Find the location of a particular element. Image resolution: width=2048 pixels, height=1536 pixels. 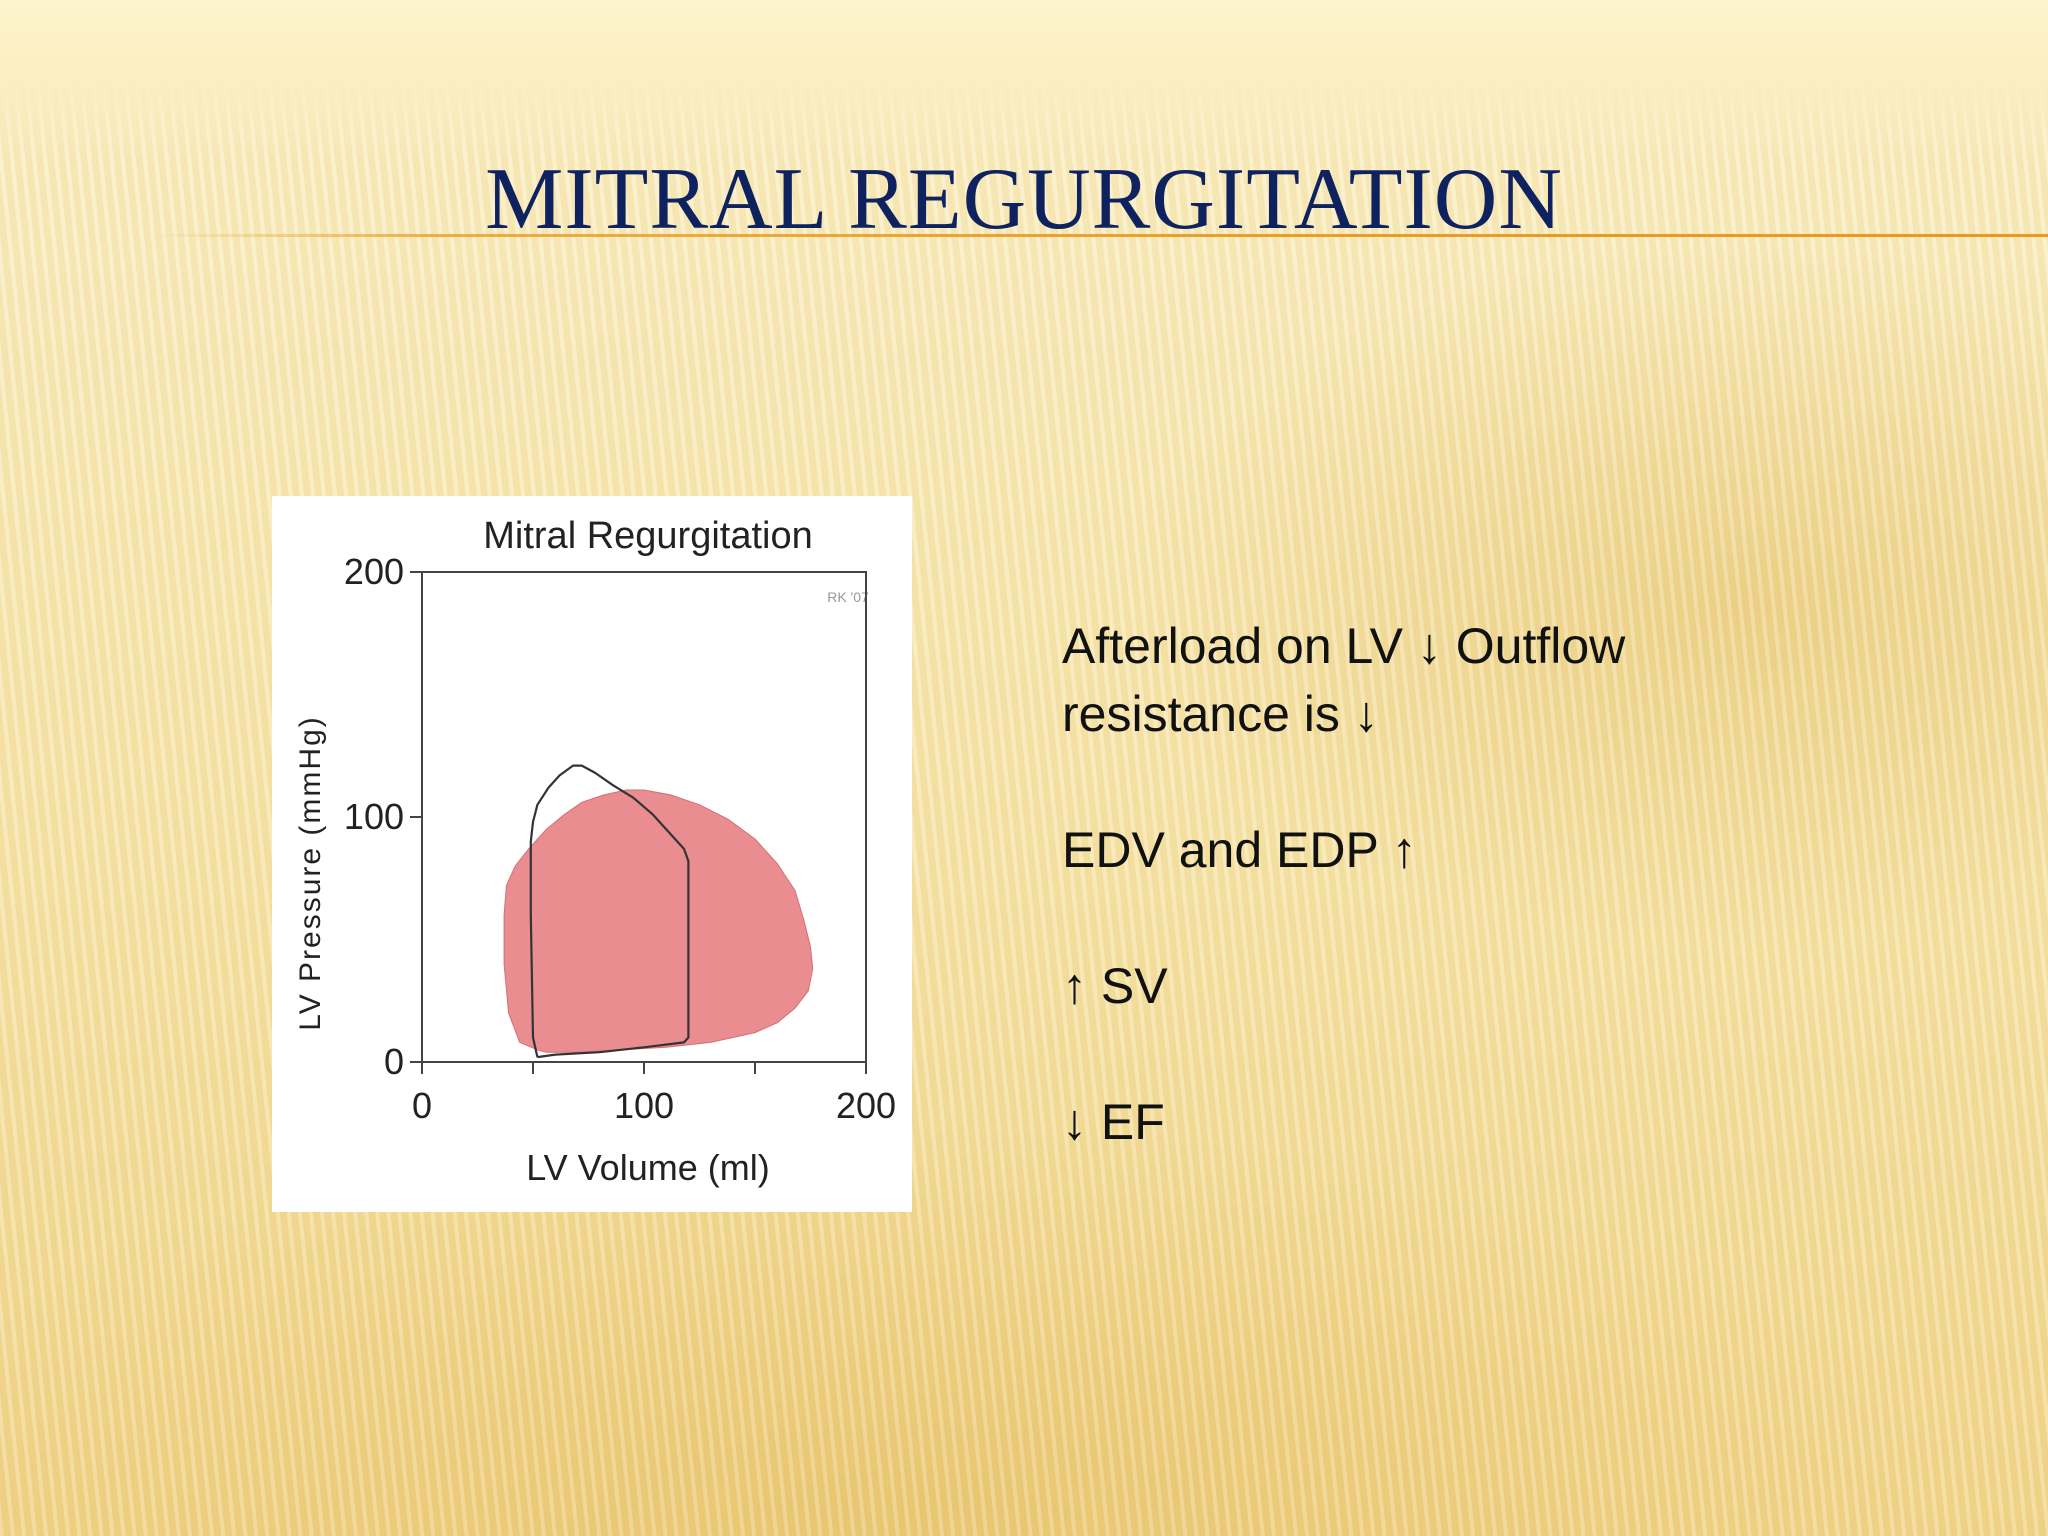

pv-loop-filled is located at coordinates (658, 921).